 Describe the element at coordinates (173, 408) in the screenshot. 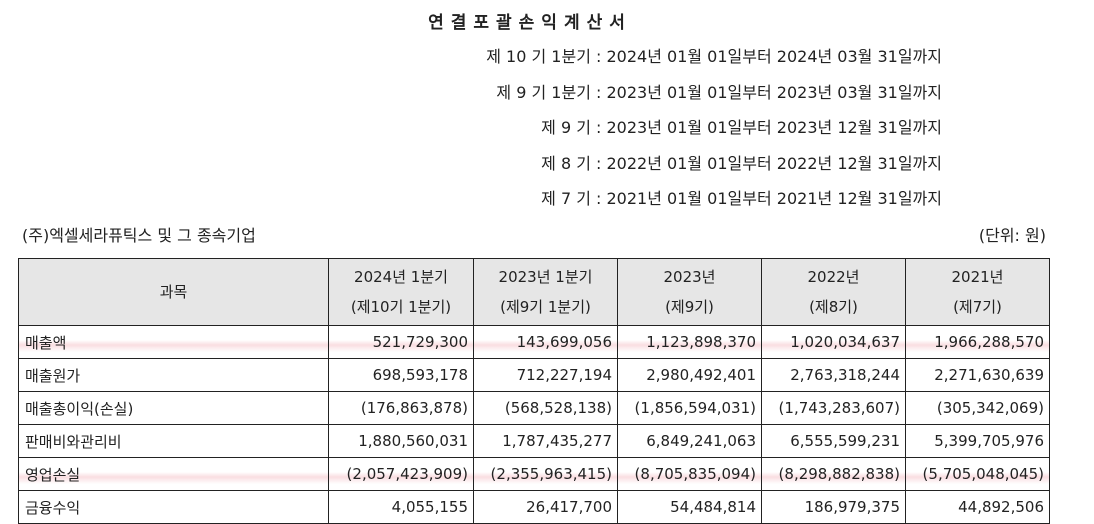

I see `row-label: 매출총이익(손실)` at that location.